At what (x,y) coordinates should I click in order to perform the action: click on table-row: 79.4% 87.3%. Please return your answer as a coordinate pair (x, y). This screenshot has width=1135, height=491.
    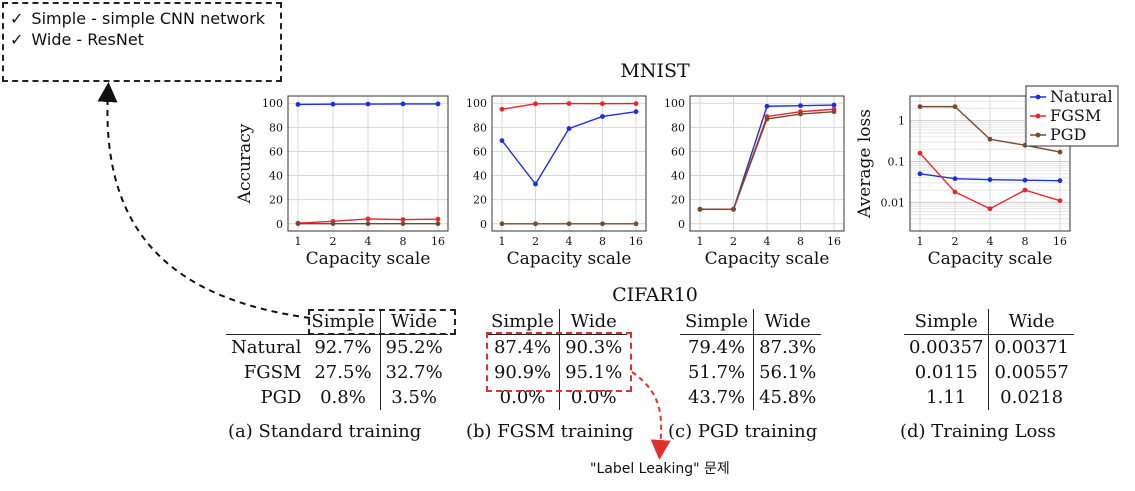
    Looking at the image, I should click on (751, 347).